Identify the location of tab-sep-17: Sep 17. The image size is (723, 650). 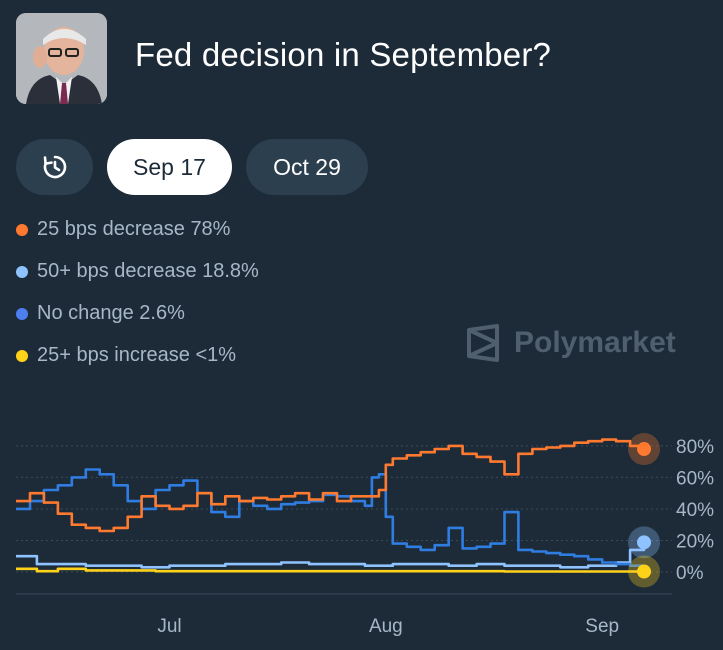
(169, 167).